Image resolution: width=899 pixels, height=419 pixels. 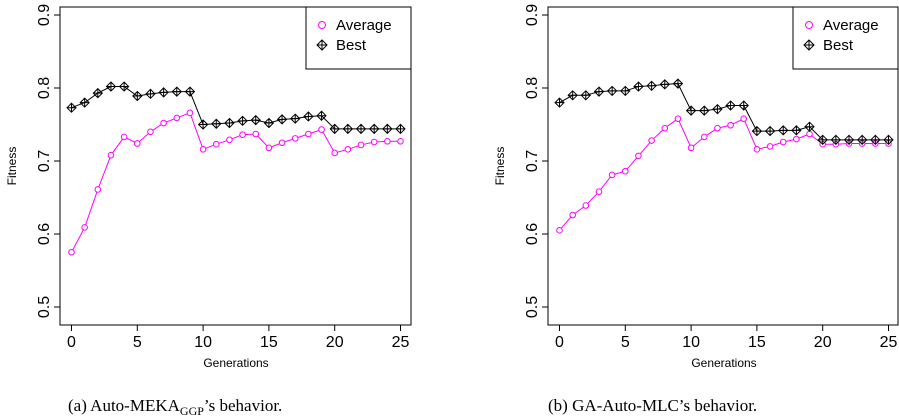 What do you see at coordinates (838, 45) in the screenshot?
I see `legend-label: Best` at bounding box center [838, 45].